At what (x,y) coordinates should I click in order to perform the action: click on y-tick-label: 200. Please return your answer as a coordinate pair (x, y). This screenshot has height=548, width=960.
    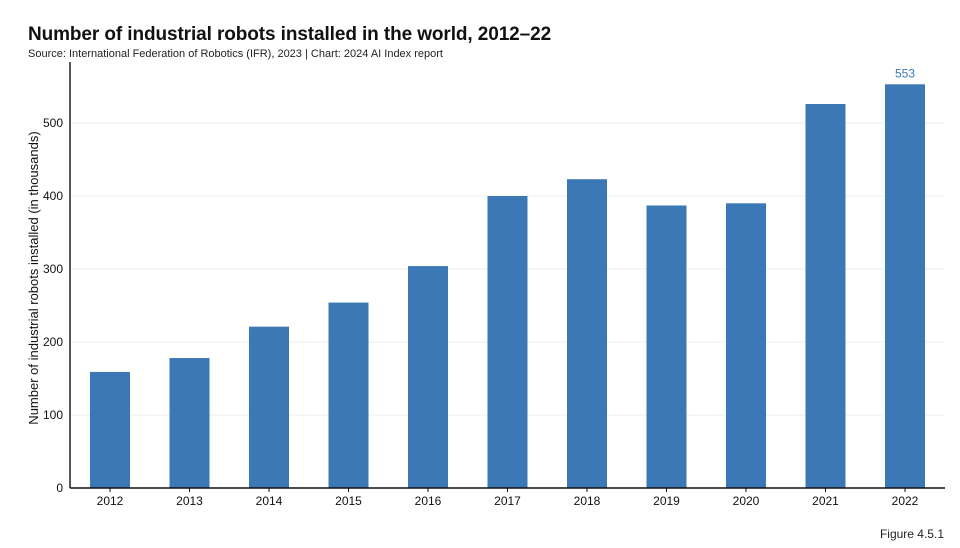
    Looking at the image, I should click on (53, 342).